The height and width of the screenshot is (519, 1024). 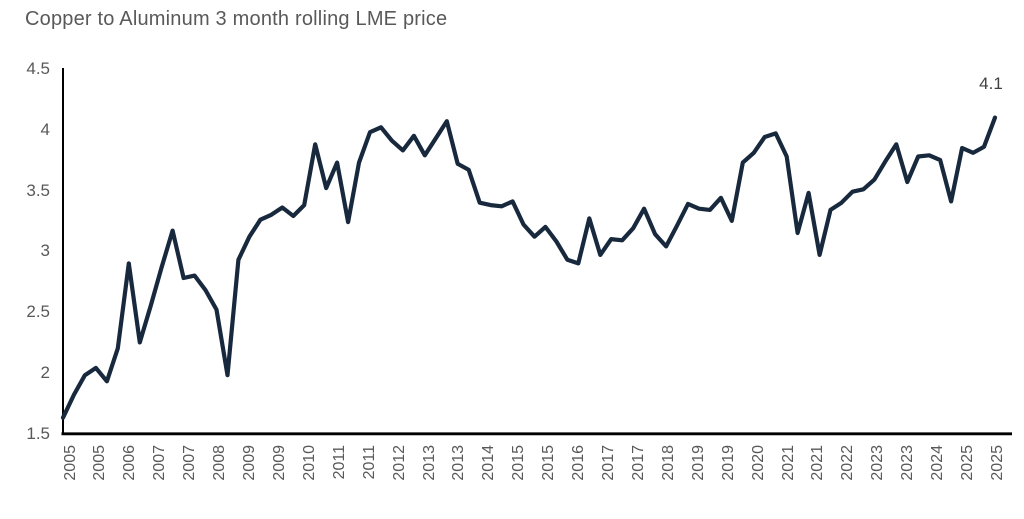 What do you see at coordinates (758, 463) in the screenshot?
I see `x-axis-tick-label: 2020` at bounding box center [758, 463].